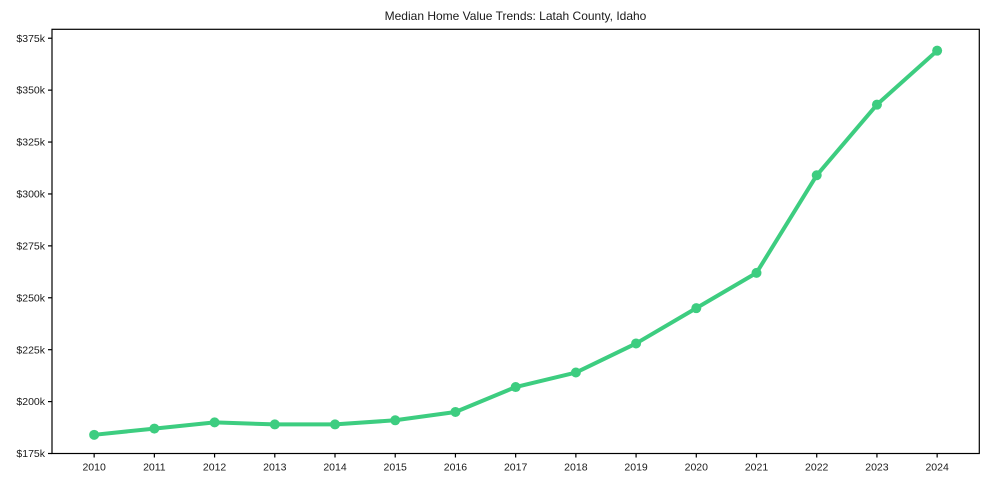 The image size is (989, 490). Describe the element at coordinates (275, 468) in the screenshot. I see `x-tick-label: 2013` at that location.